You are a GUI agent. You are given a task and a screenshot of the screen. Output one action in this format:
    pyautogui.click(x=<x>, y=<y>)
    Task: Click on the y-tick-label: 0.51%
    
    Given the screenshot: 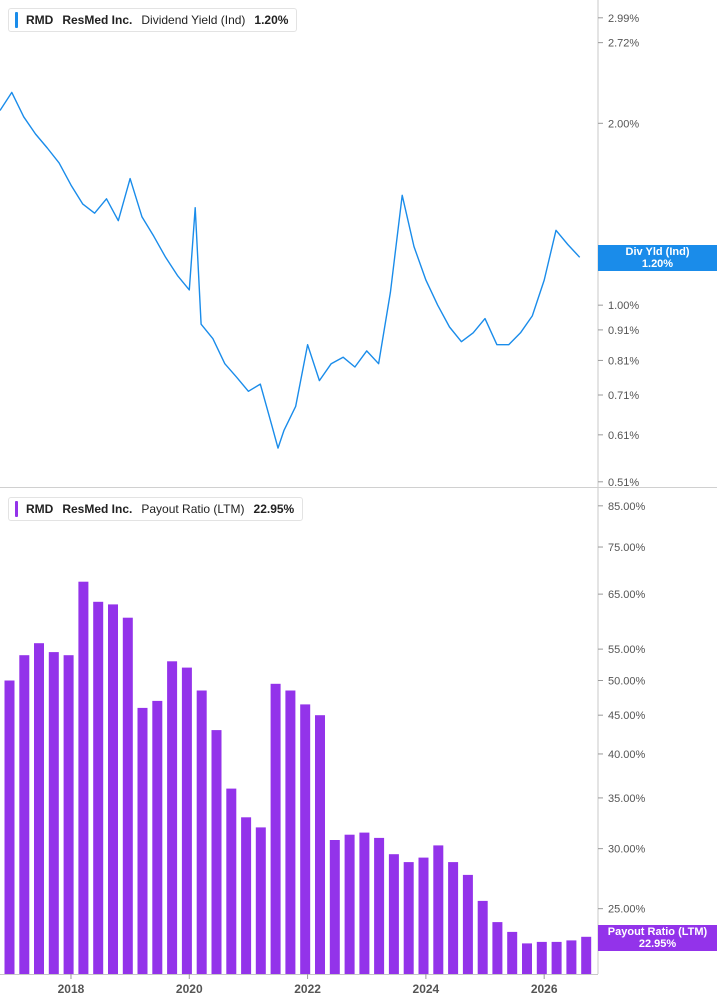 What is the action you would take?
    pyautogui.click(x=623, y=483)
    